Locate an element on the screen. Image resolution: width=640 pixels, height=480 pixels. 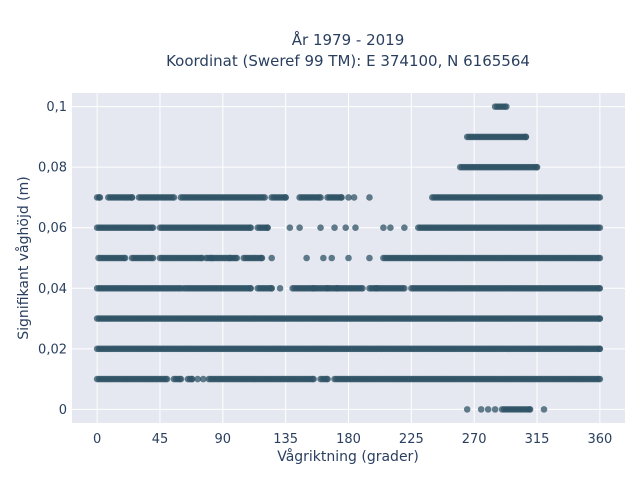
x-tick-label: 90 is located at coordinates (223, 439).